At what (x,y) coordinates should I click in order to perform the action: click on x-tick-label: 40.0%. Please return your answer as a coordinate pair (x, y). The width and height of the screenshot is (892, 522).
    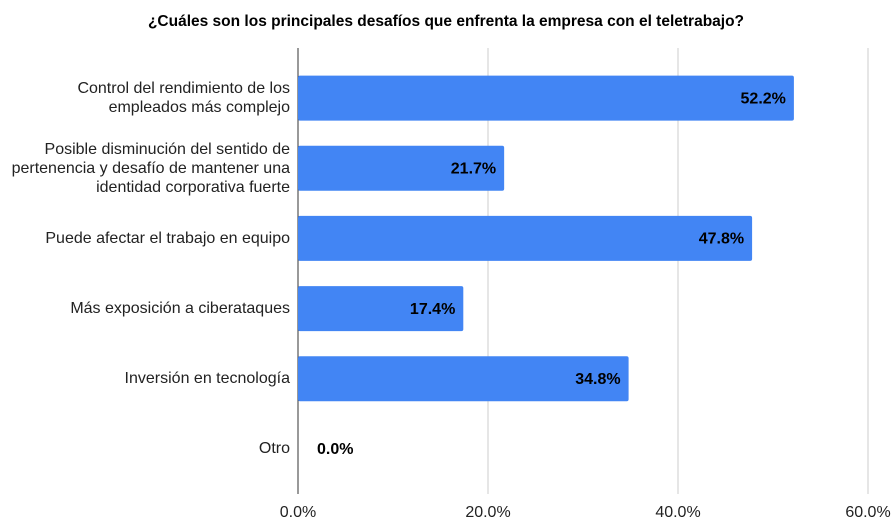
    Looking at the image, I should click on (677, 512).